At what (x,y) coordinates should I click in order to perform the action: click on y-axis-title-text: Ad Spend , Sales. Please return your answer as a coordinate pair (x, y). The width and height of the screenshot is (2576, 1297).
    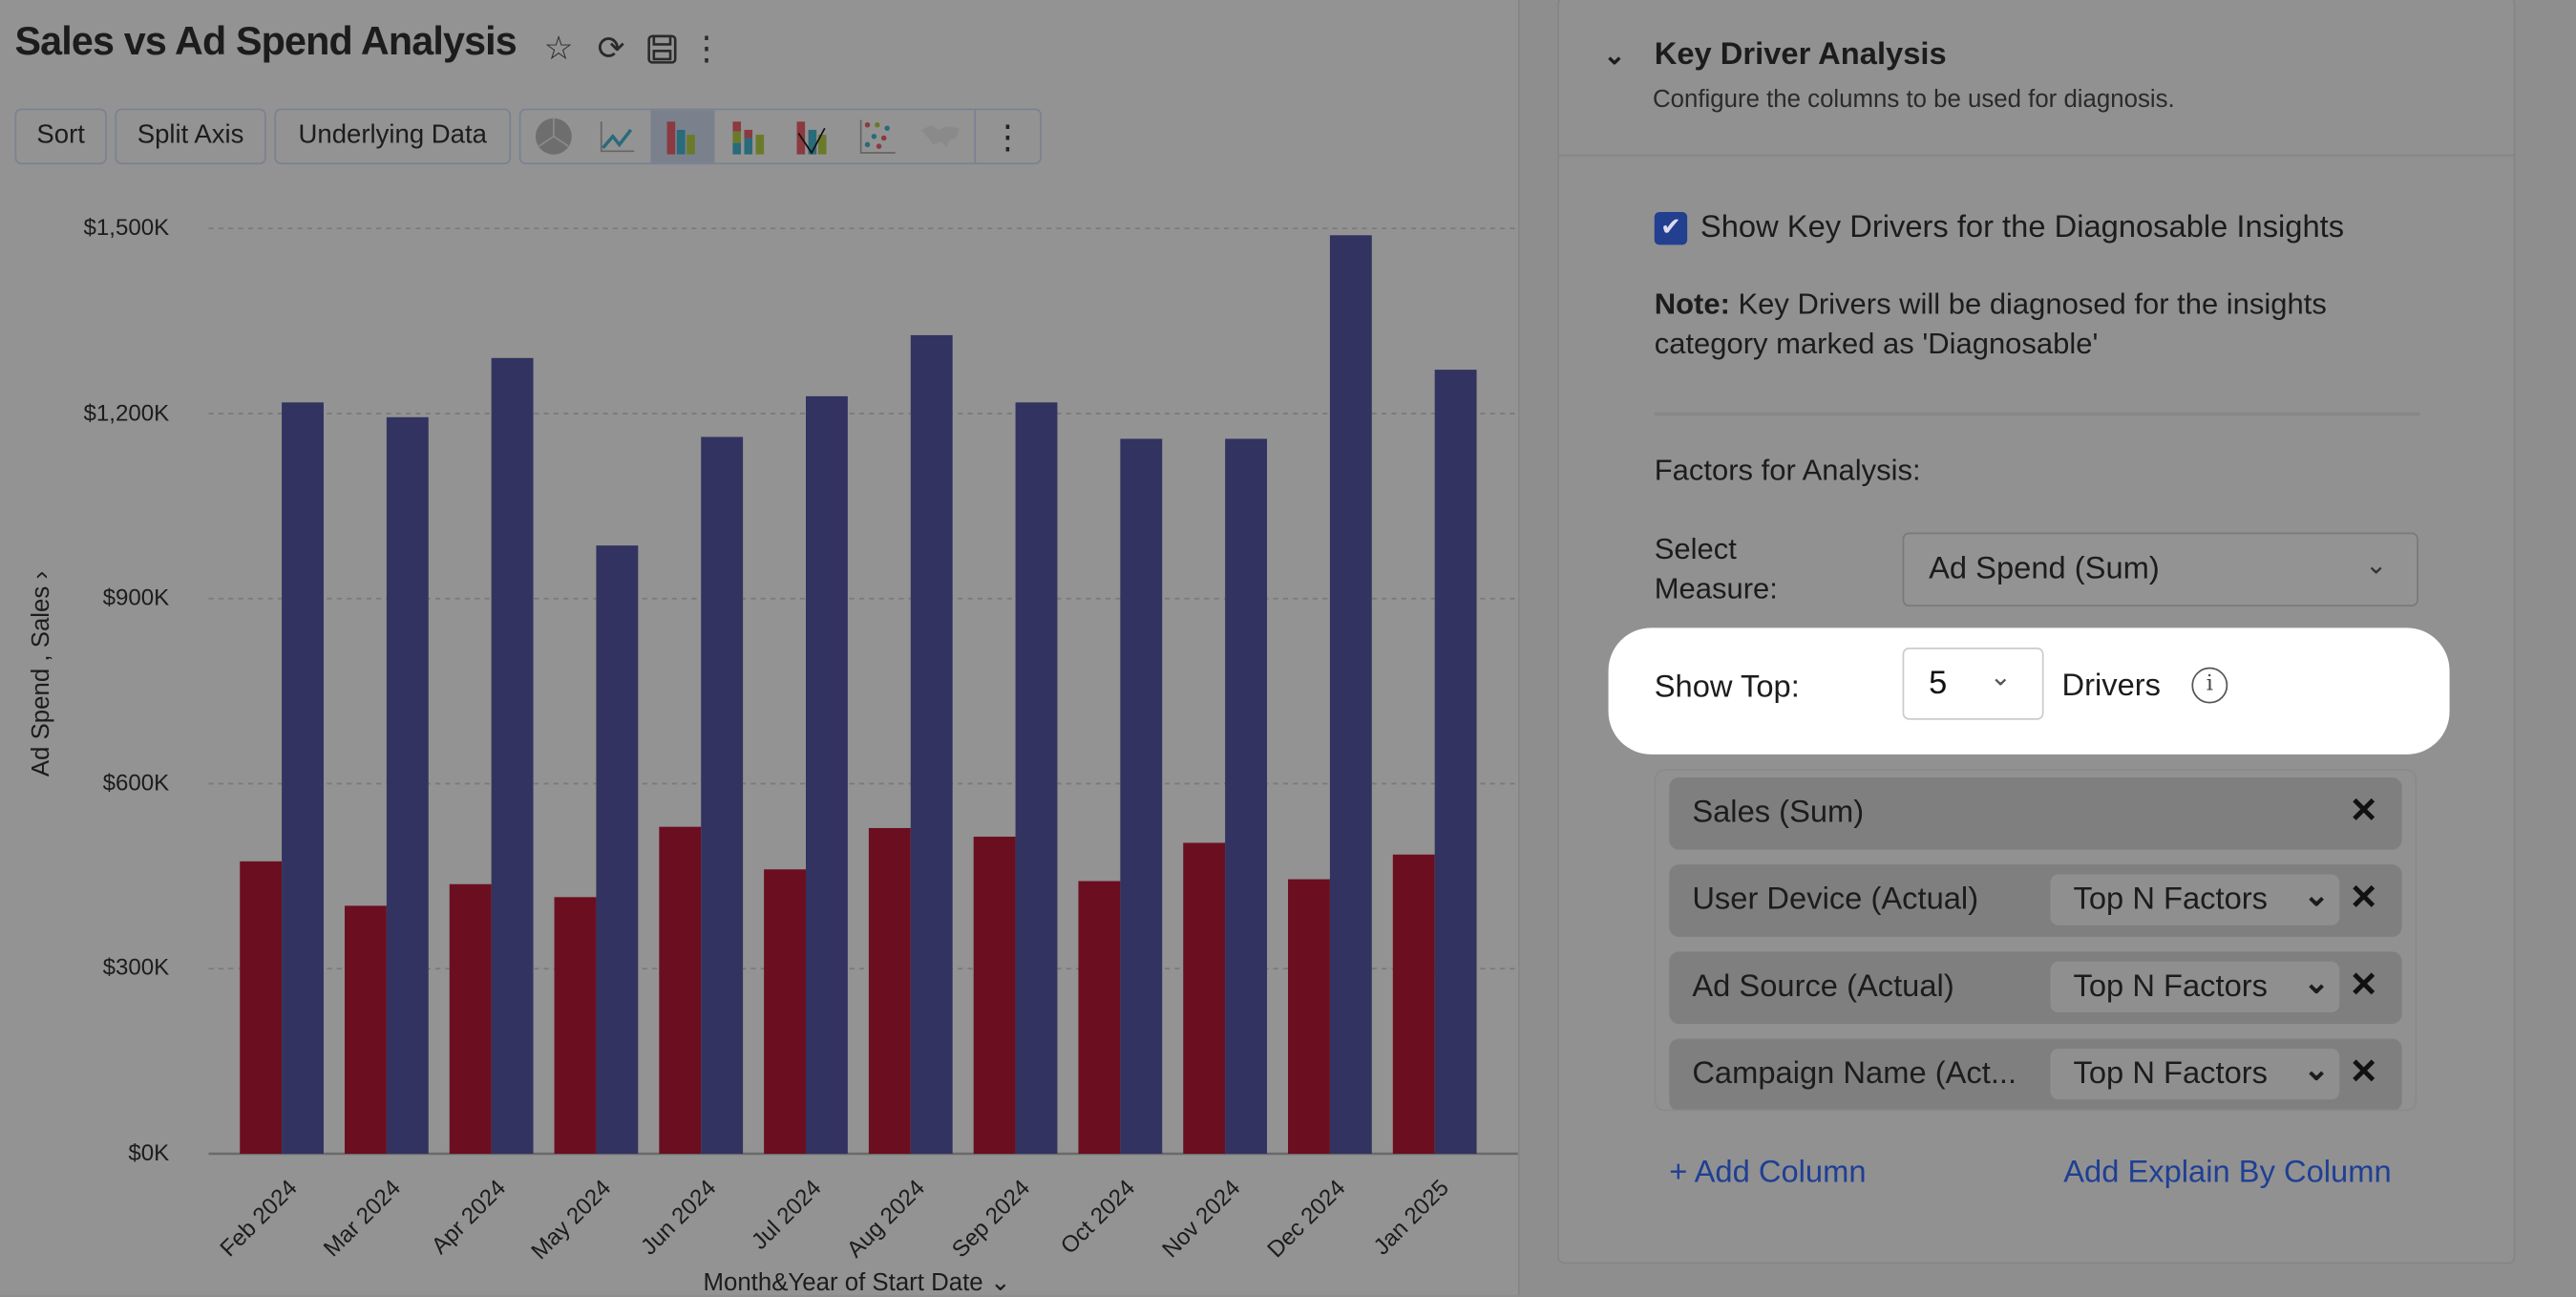
    Looking at the image, I should click on (41, 681).